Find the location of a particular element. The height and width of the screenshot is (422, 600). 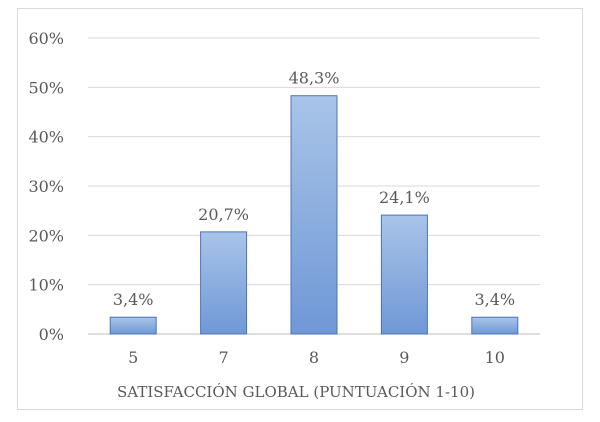

x-tick-label: 8 is located at coordinates (314, 357).